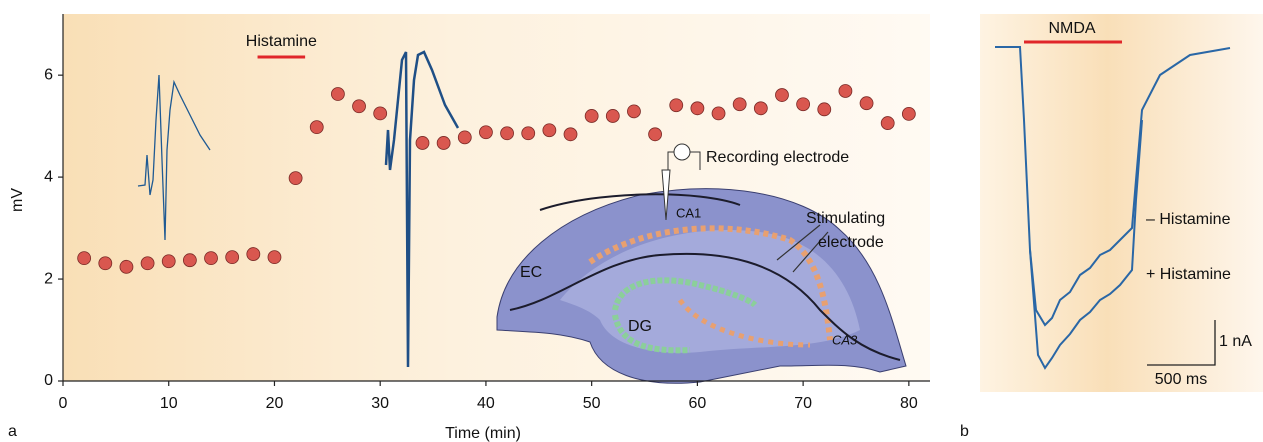  What do you see at coordinates (1181, 343) in the screenshot?
I see `scale-bar` at bounding box center [1181, 343].